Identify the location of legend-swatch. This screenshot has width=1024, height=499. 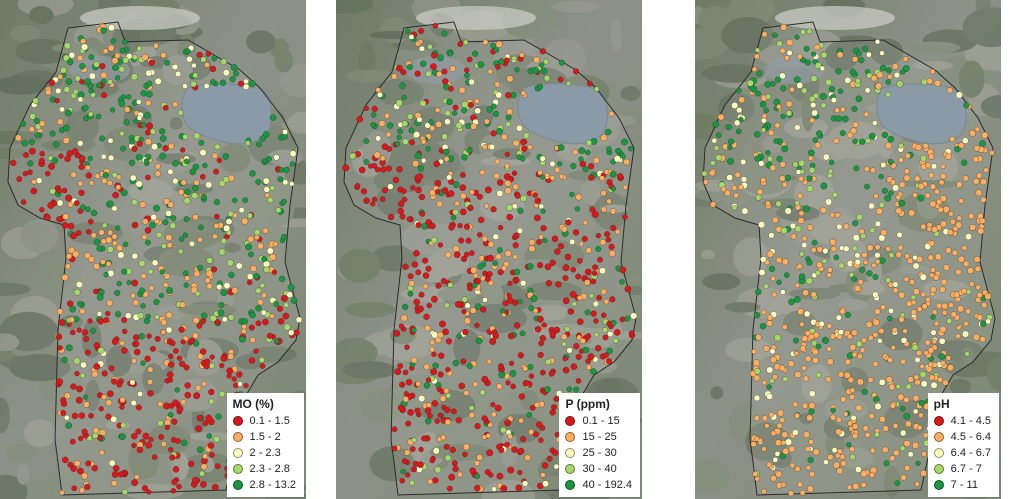
(237, 437).